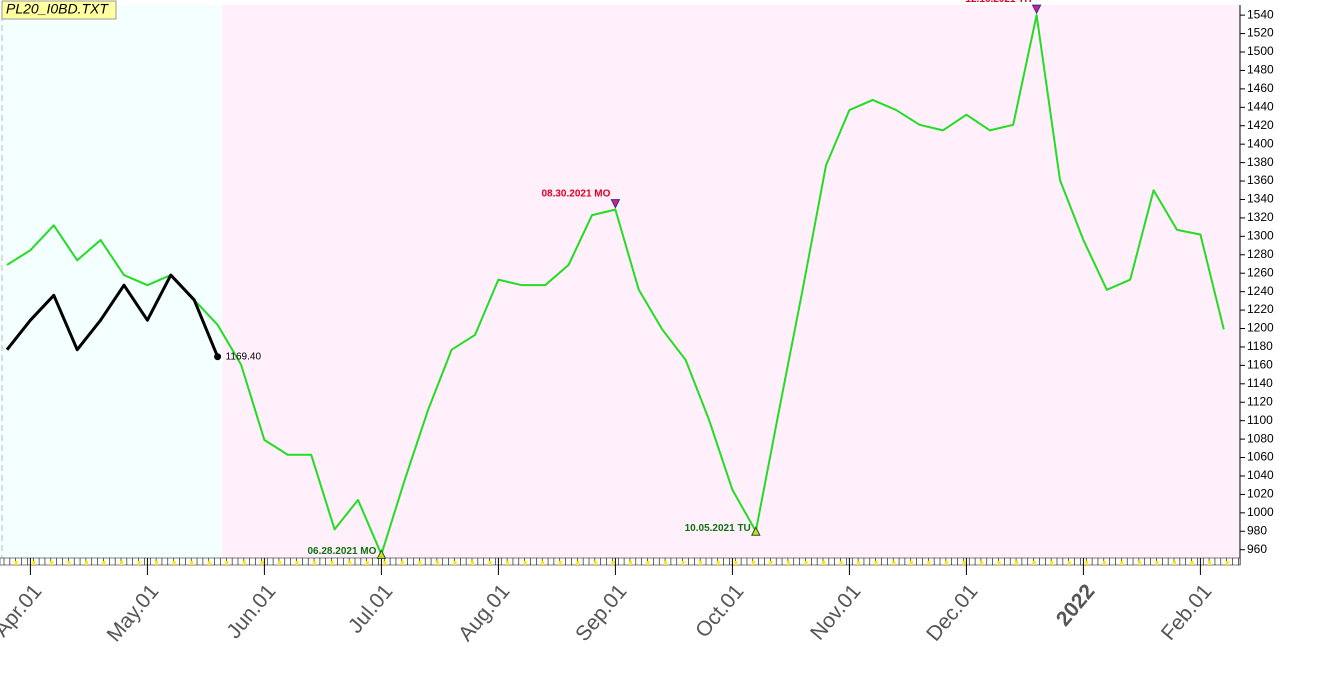 The image size is (1319, 689). I want to click on x-tick-label: Apr.01, so click(23, 610).